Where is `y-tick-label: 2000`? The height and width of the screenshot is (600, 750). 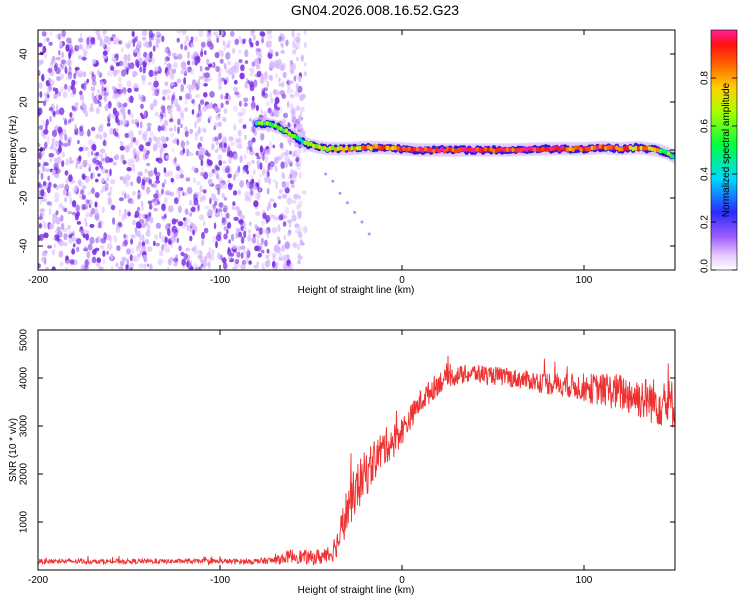 y-tick-label: 2000 is located at coordinates (24, 473).